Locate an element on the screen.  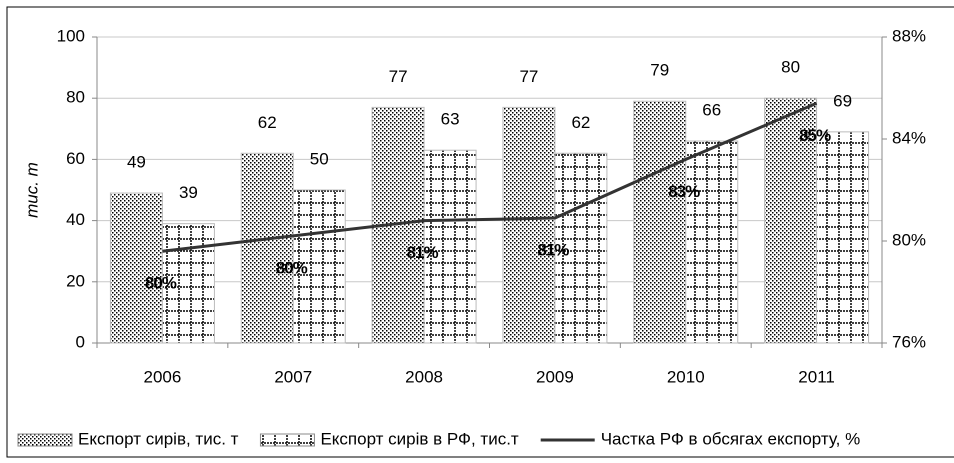
bar-value-label: 49 is located at coordinates (136, 162).